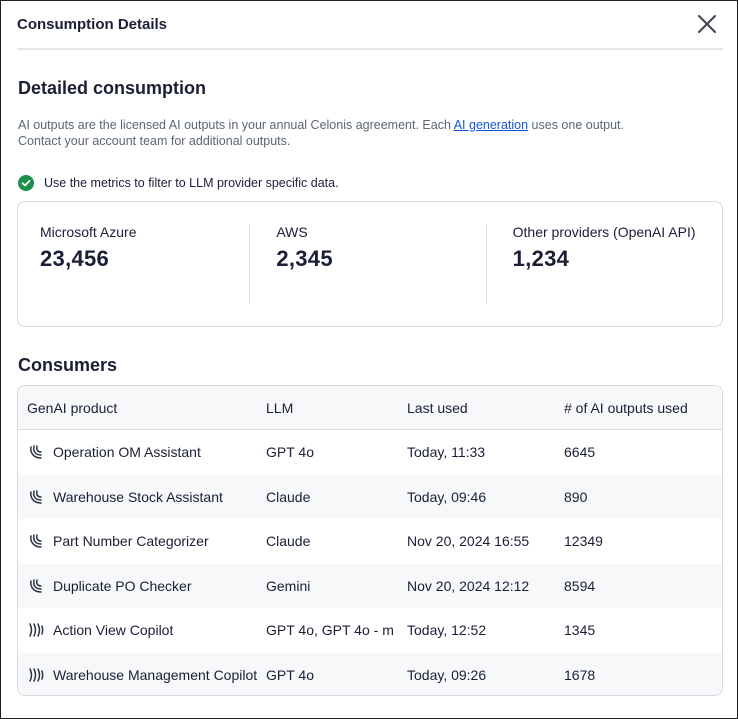 The image size is (738, 719). What do you see at coordinates (367, 264) in the screenshot?
I see `metric-aws: AWS 2,345` at bounding box center [367, 264].